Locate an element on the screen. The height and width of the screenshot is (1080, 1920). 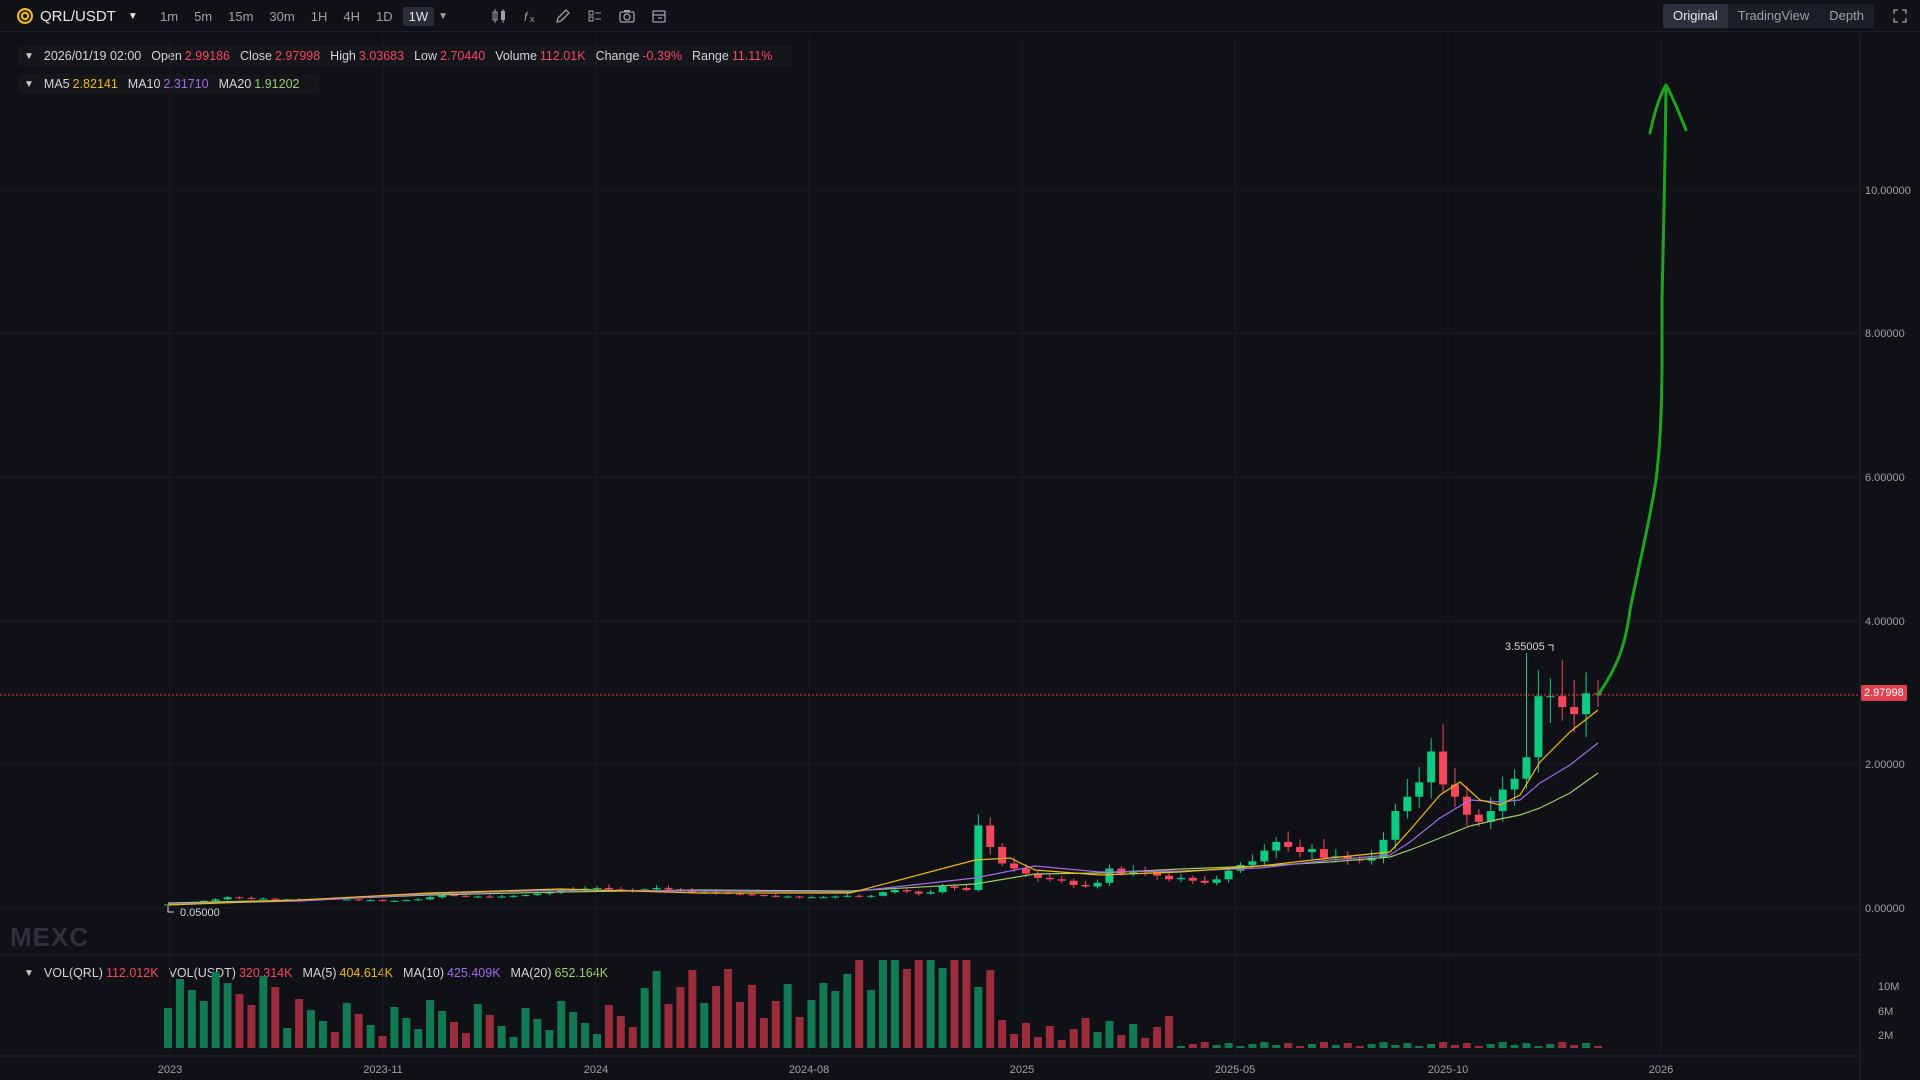
interval-more-chevron-icon: ▼ is located at coordinates (443, 16).